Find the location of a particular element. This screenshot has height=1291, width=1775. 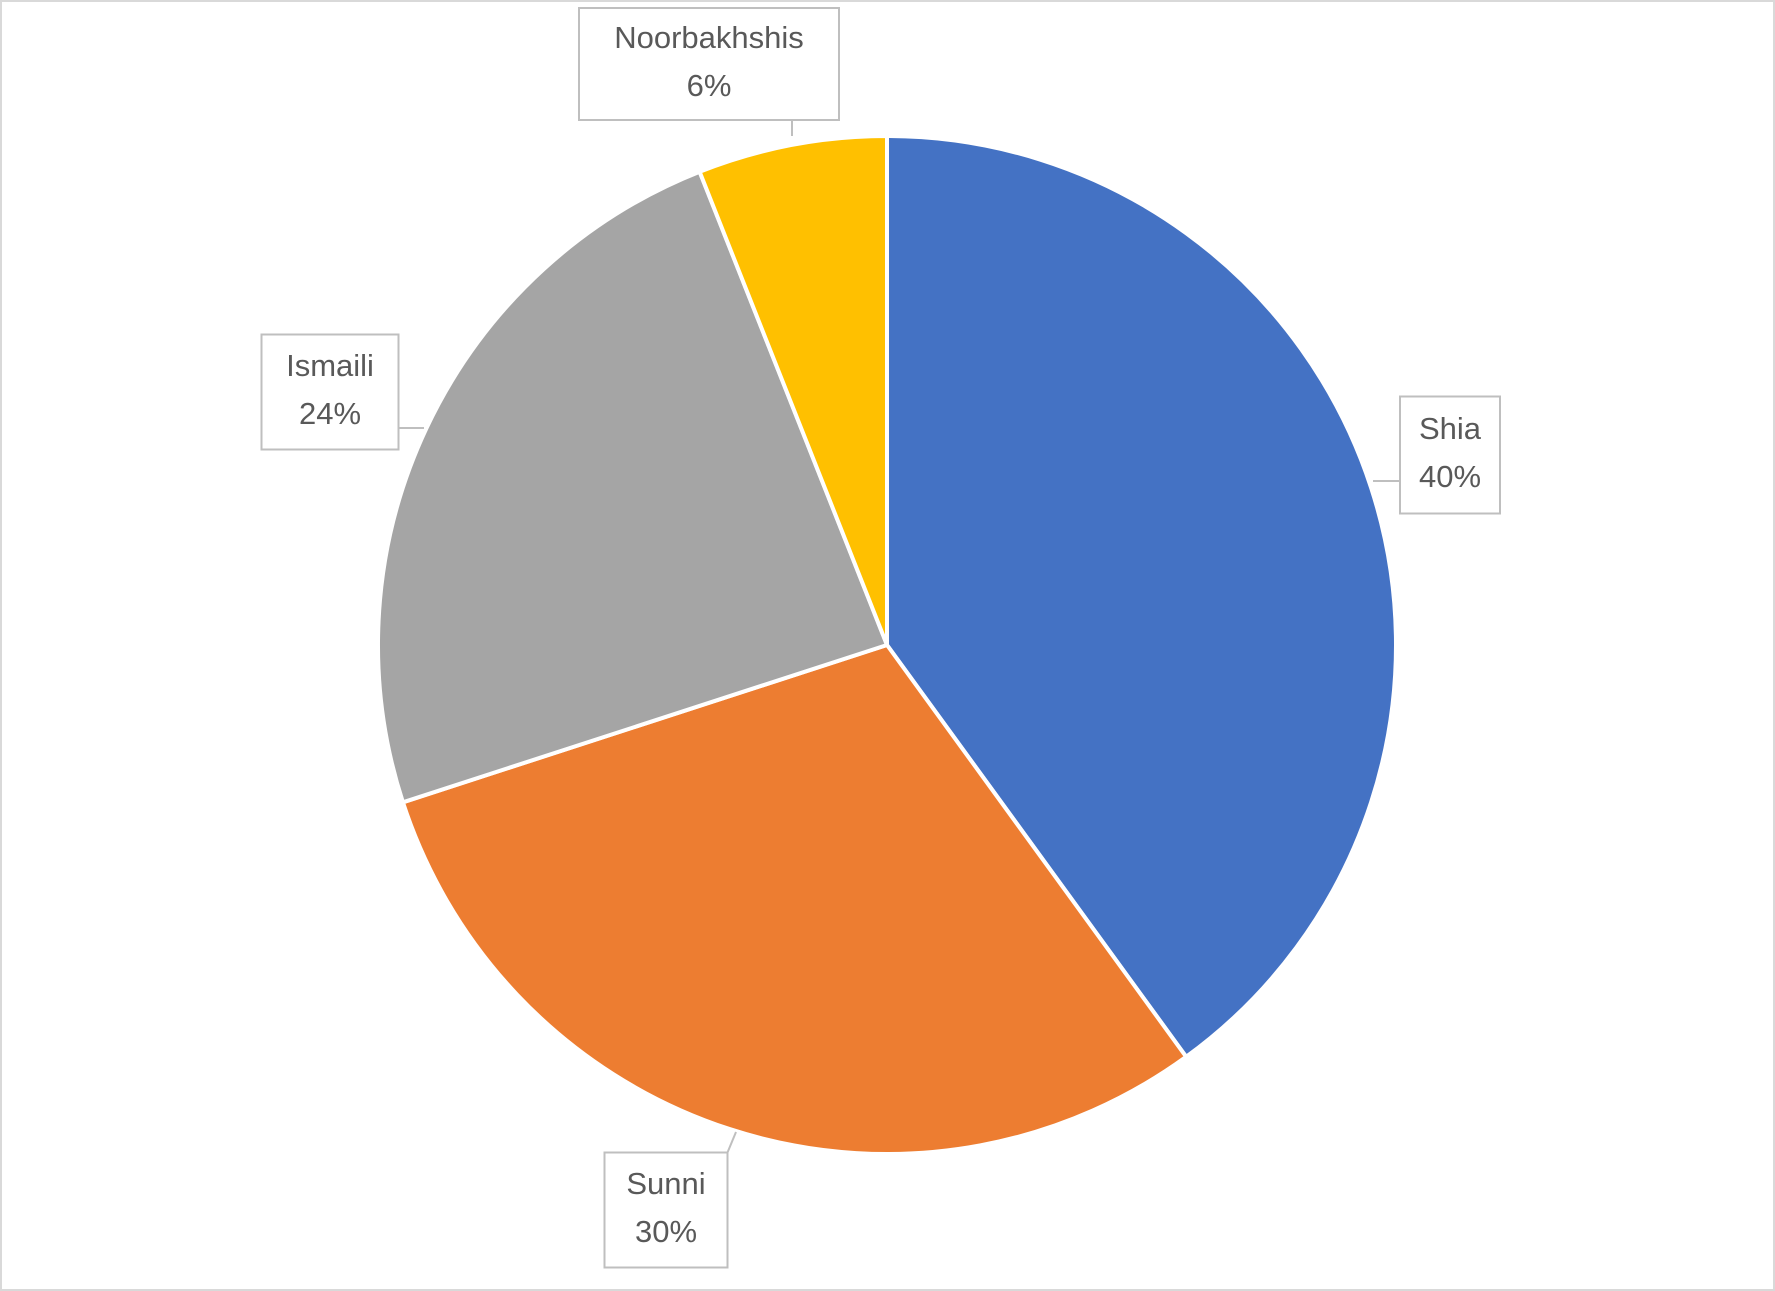

value-label: 24% is located at coordinates (330, 413).